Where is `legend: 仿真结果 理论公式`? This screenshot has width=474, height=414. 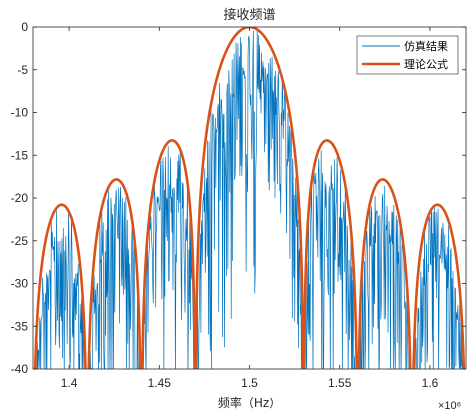
legend: 仿真结果 理论公式 is located at coordinates (407, 55).